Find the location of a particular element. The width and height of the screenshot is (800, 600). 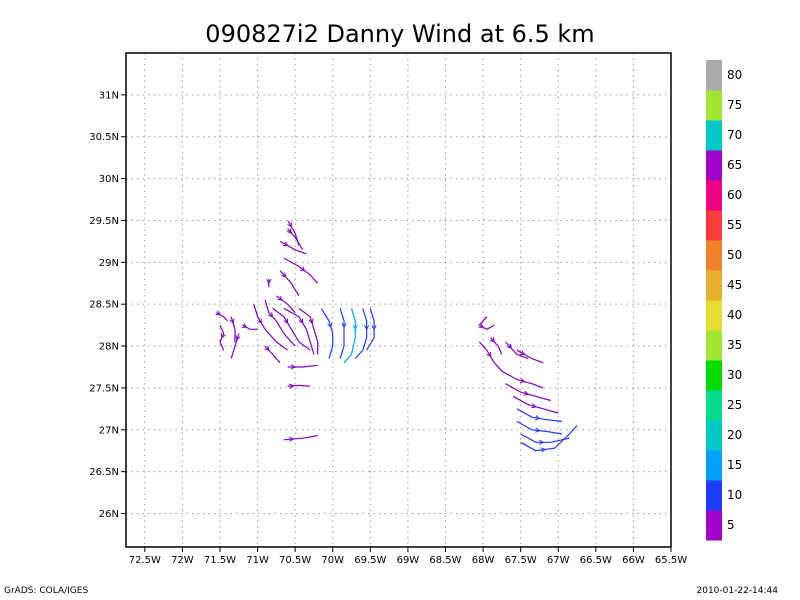

x-tick-label-5: 70W is located at coordinates (332, 560).